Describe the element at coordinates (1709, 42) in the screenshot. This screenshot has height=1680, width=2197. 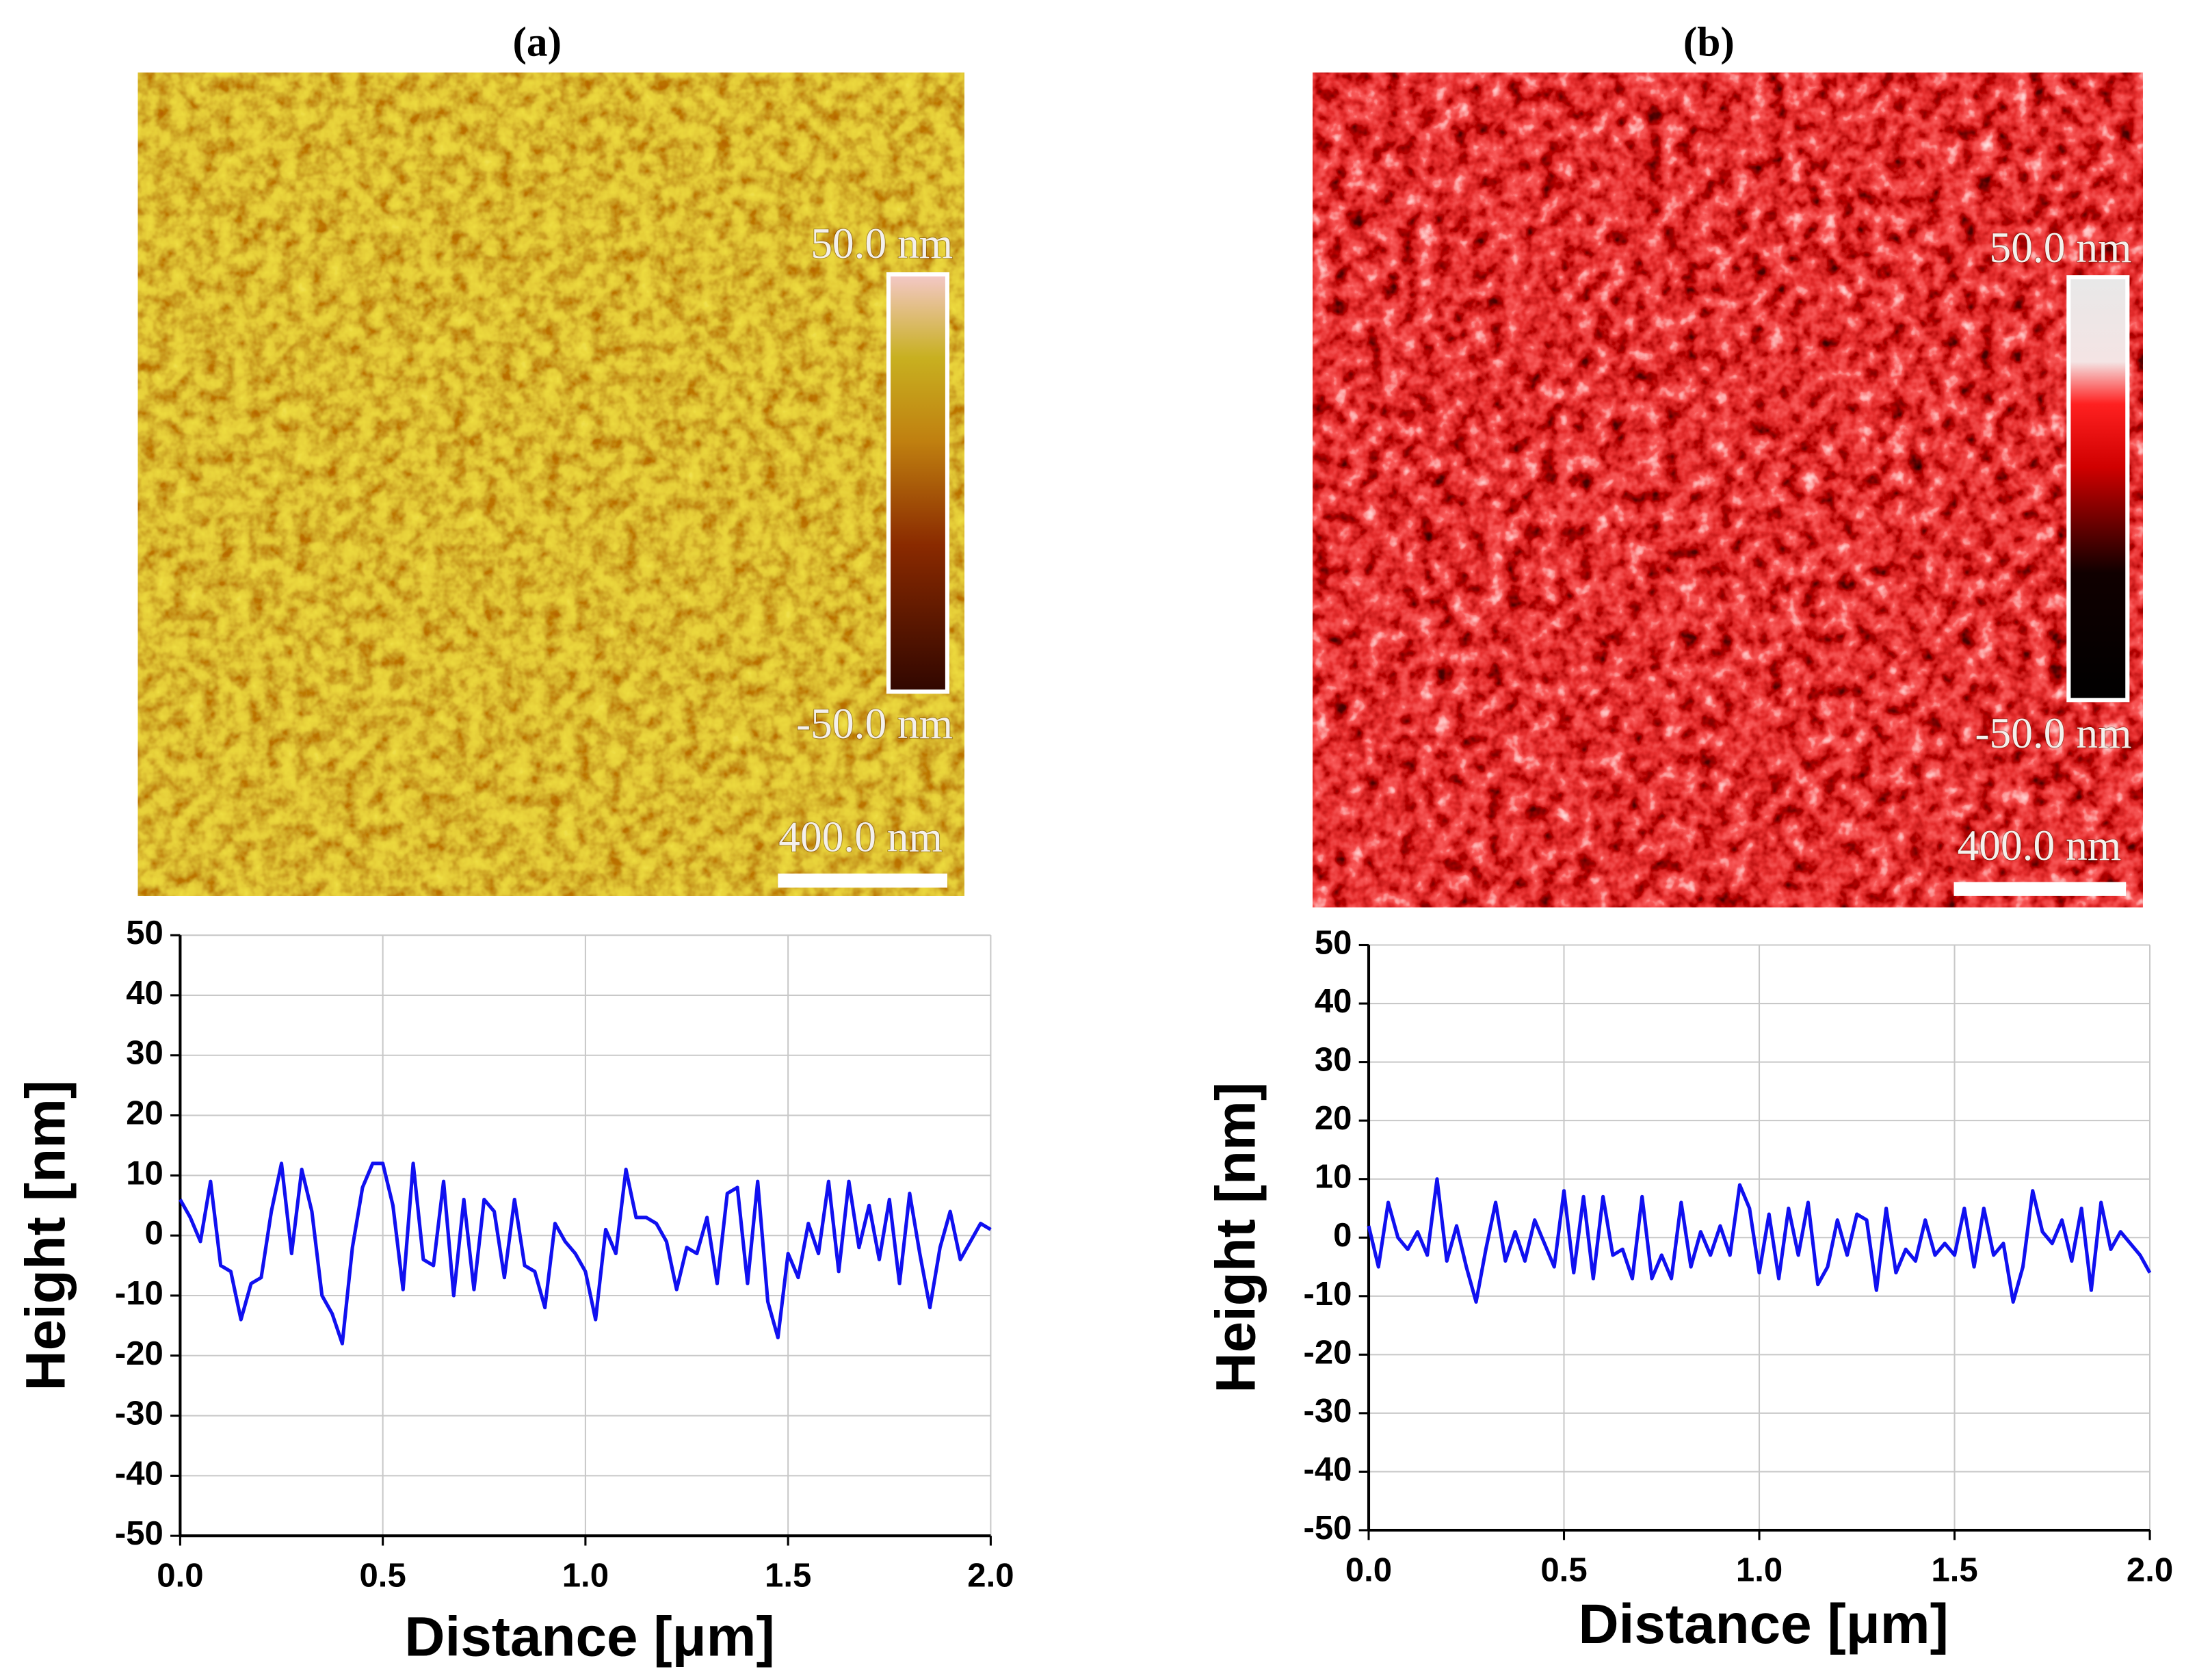
I see `panel-label: (b)` at that location.